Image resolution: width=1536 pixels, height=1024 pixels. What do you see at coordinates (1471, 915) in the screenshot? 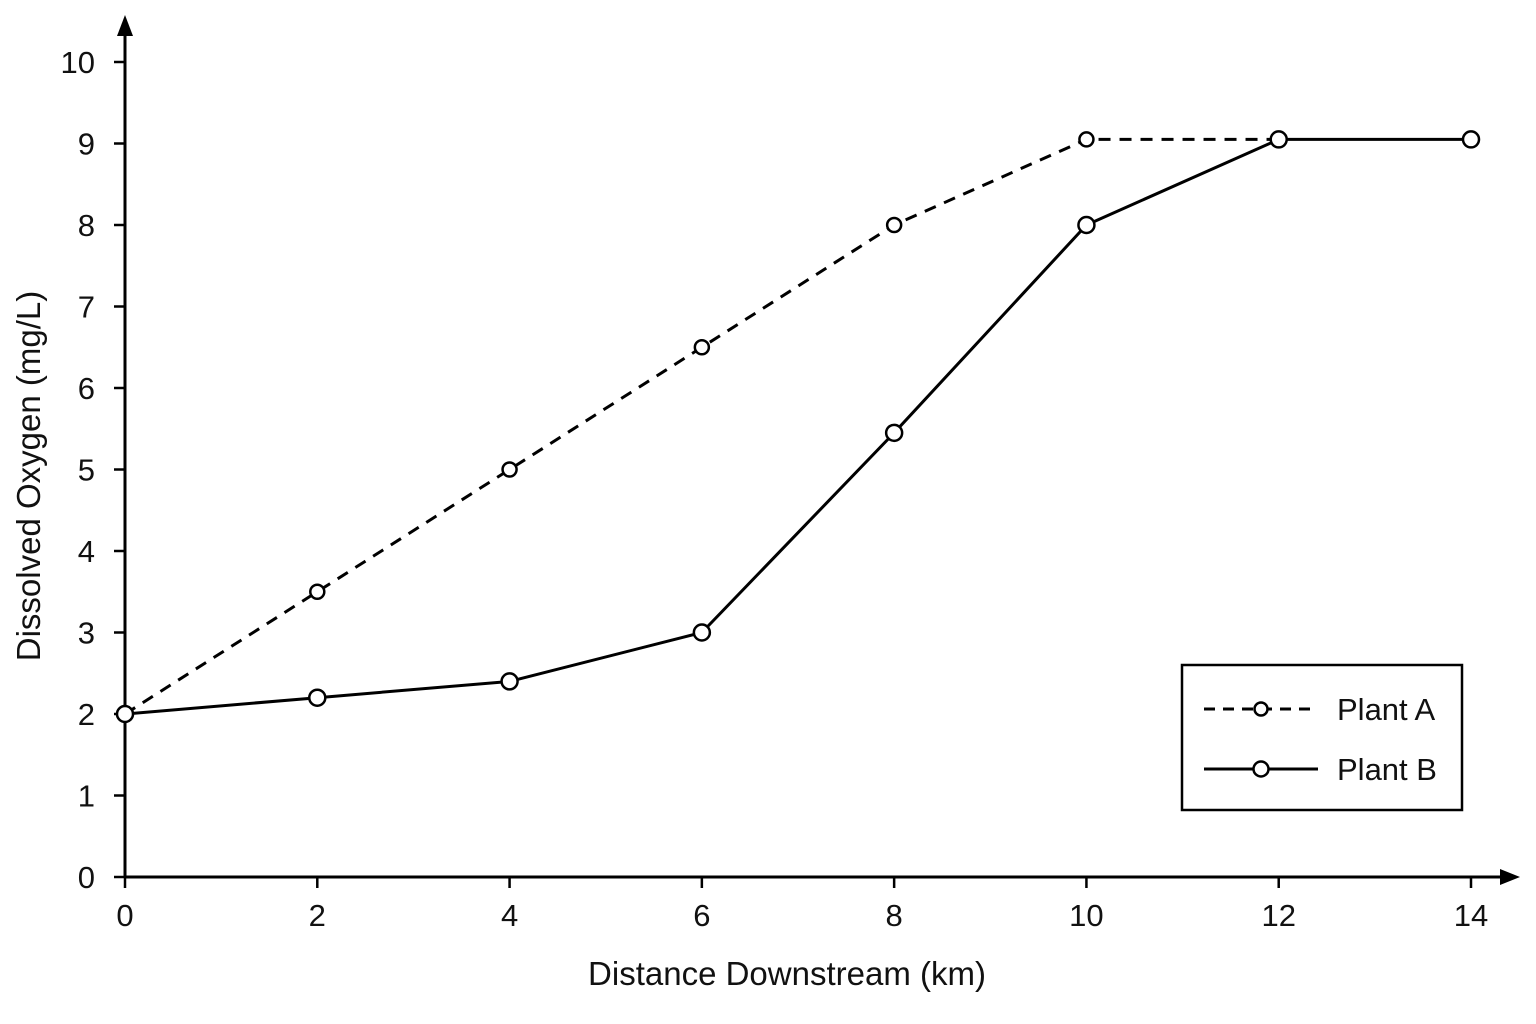
I see `x-tick-label: 14` at bounding box center [1471, 915].